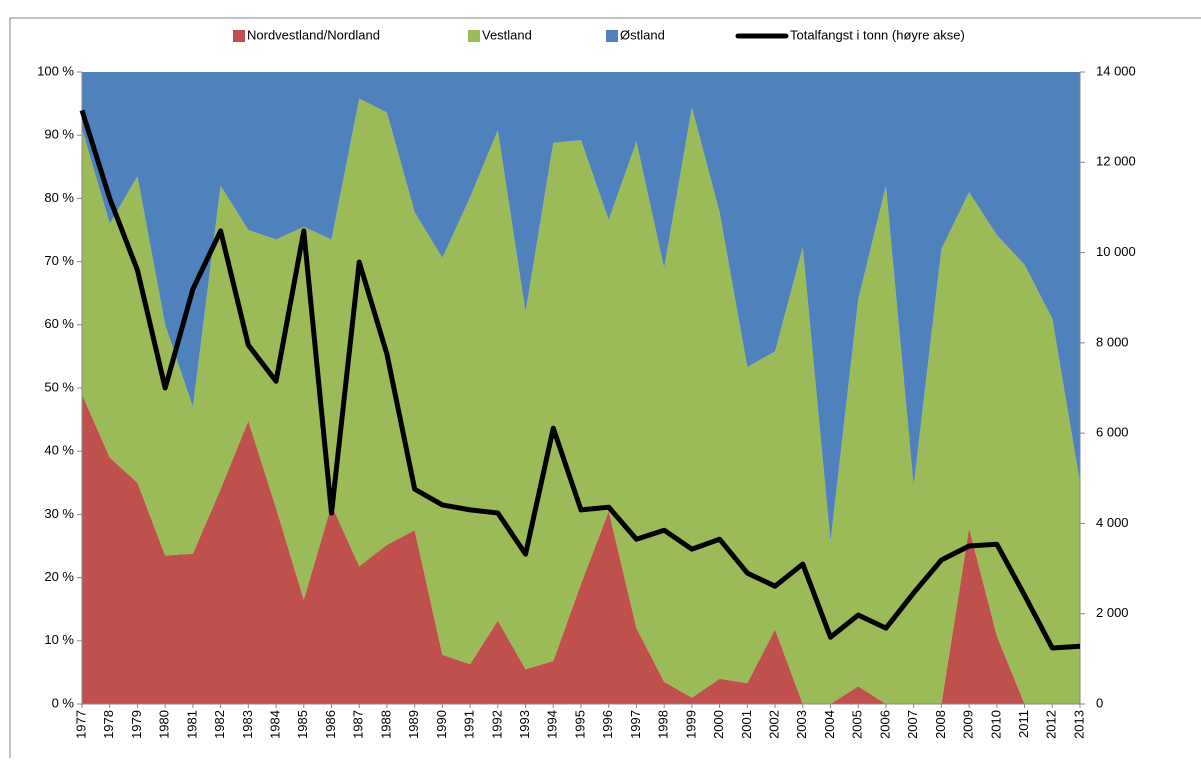 Image resolution: width=1201 pixels, height=763 pixels. I want to click on y-tick-label: 70 %, so click(59, 260).